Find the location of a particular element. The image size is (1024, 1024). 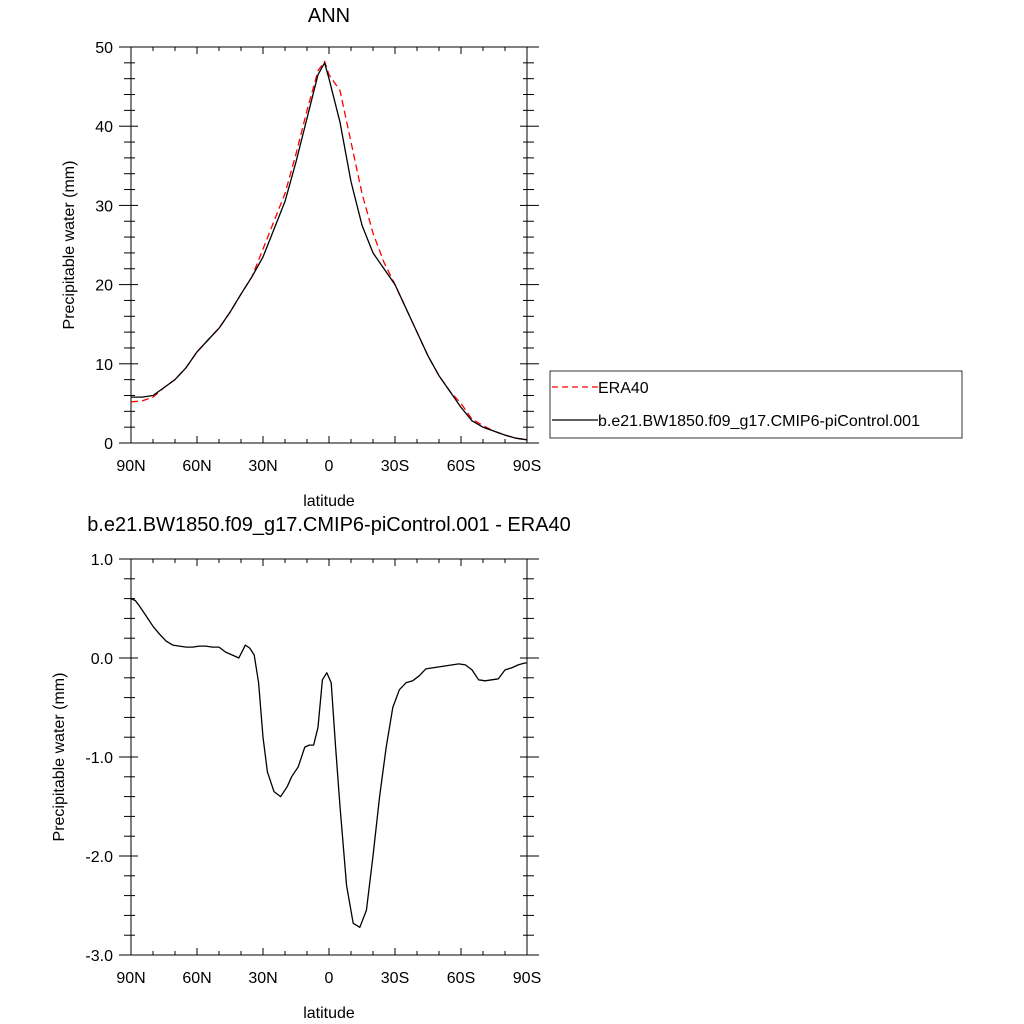

y-tick-label: -1.0 is located at coordinates (99, 758).